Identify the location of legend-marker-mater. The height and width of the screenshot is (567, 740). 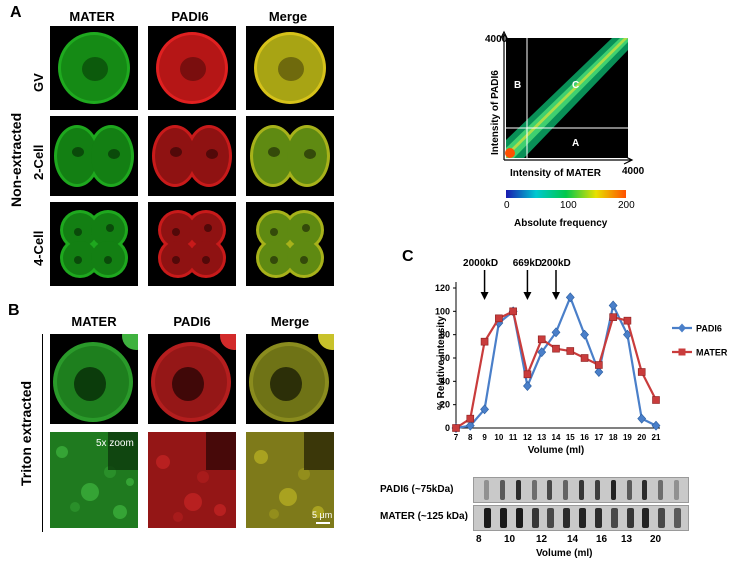
(682, 352).